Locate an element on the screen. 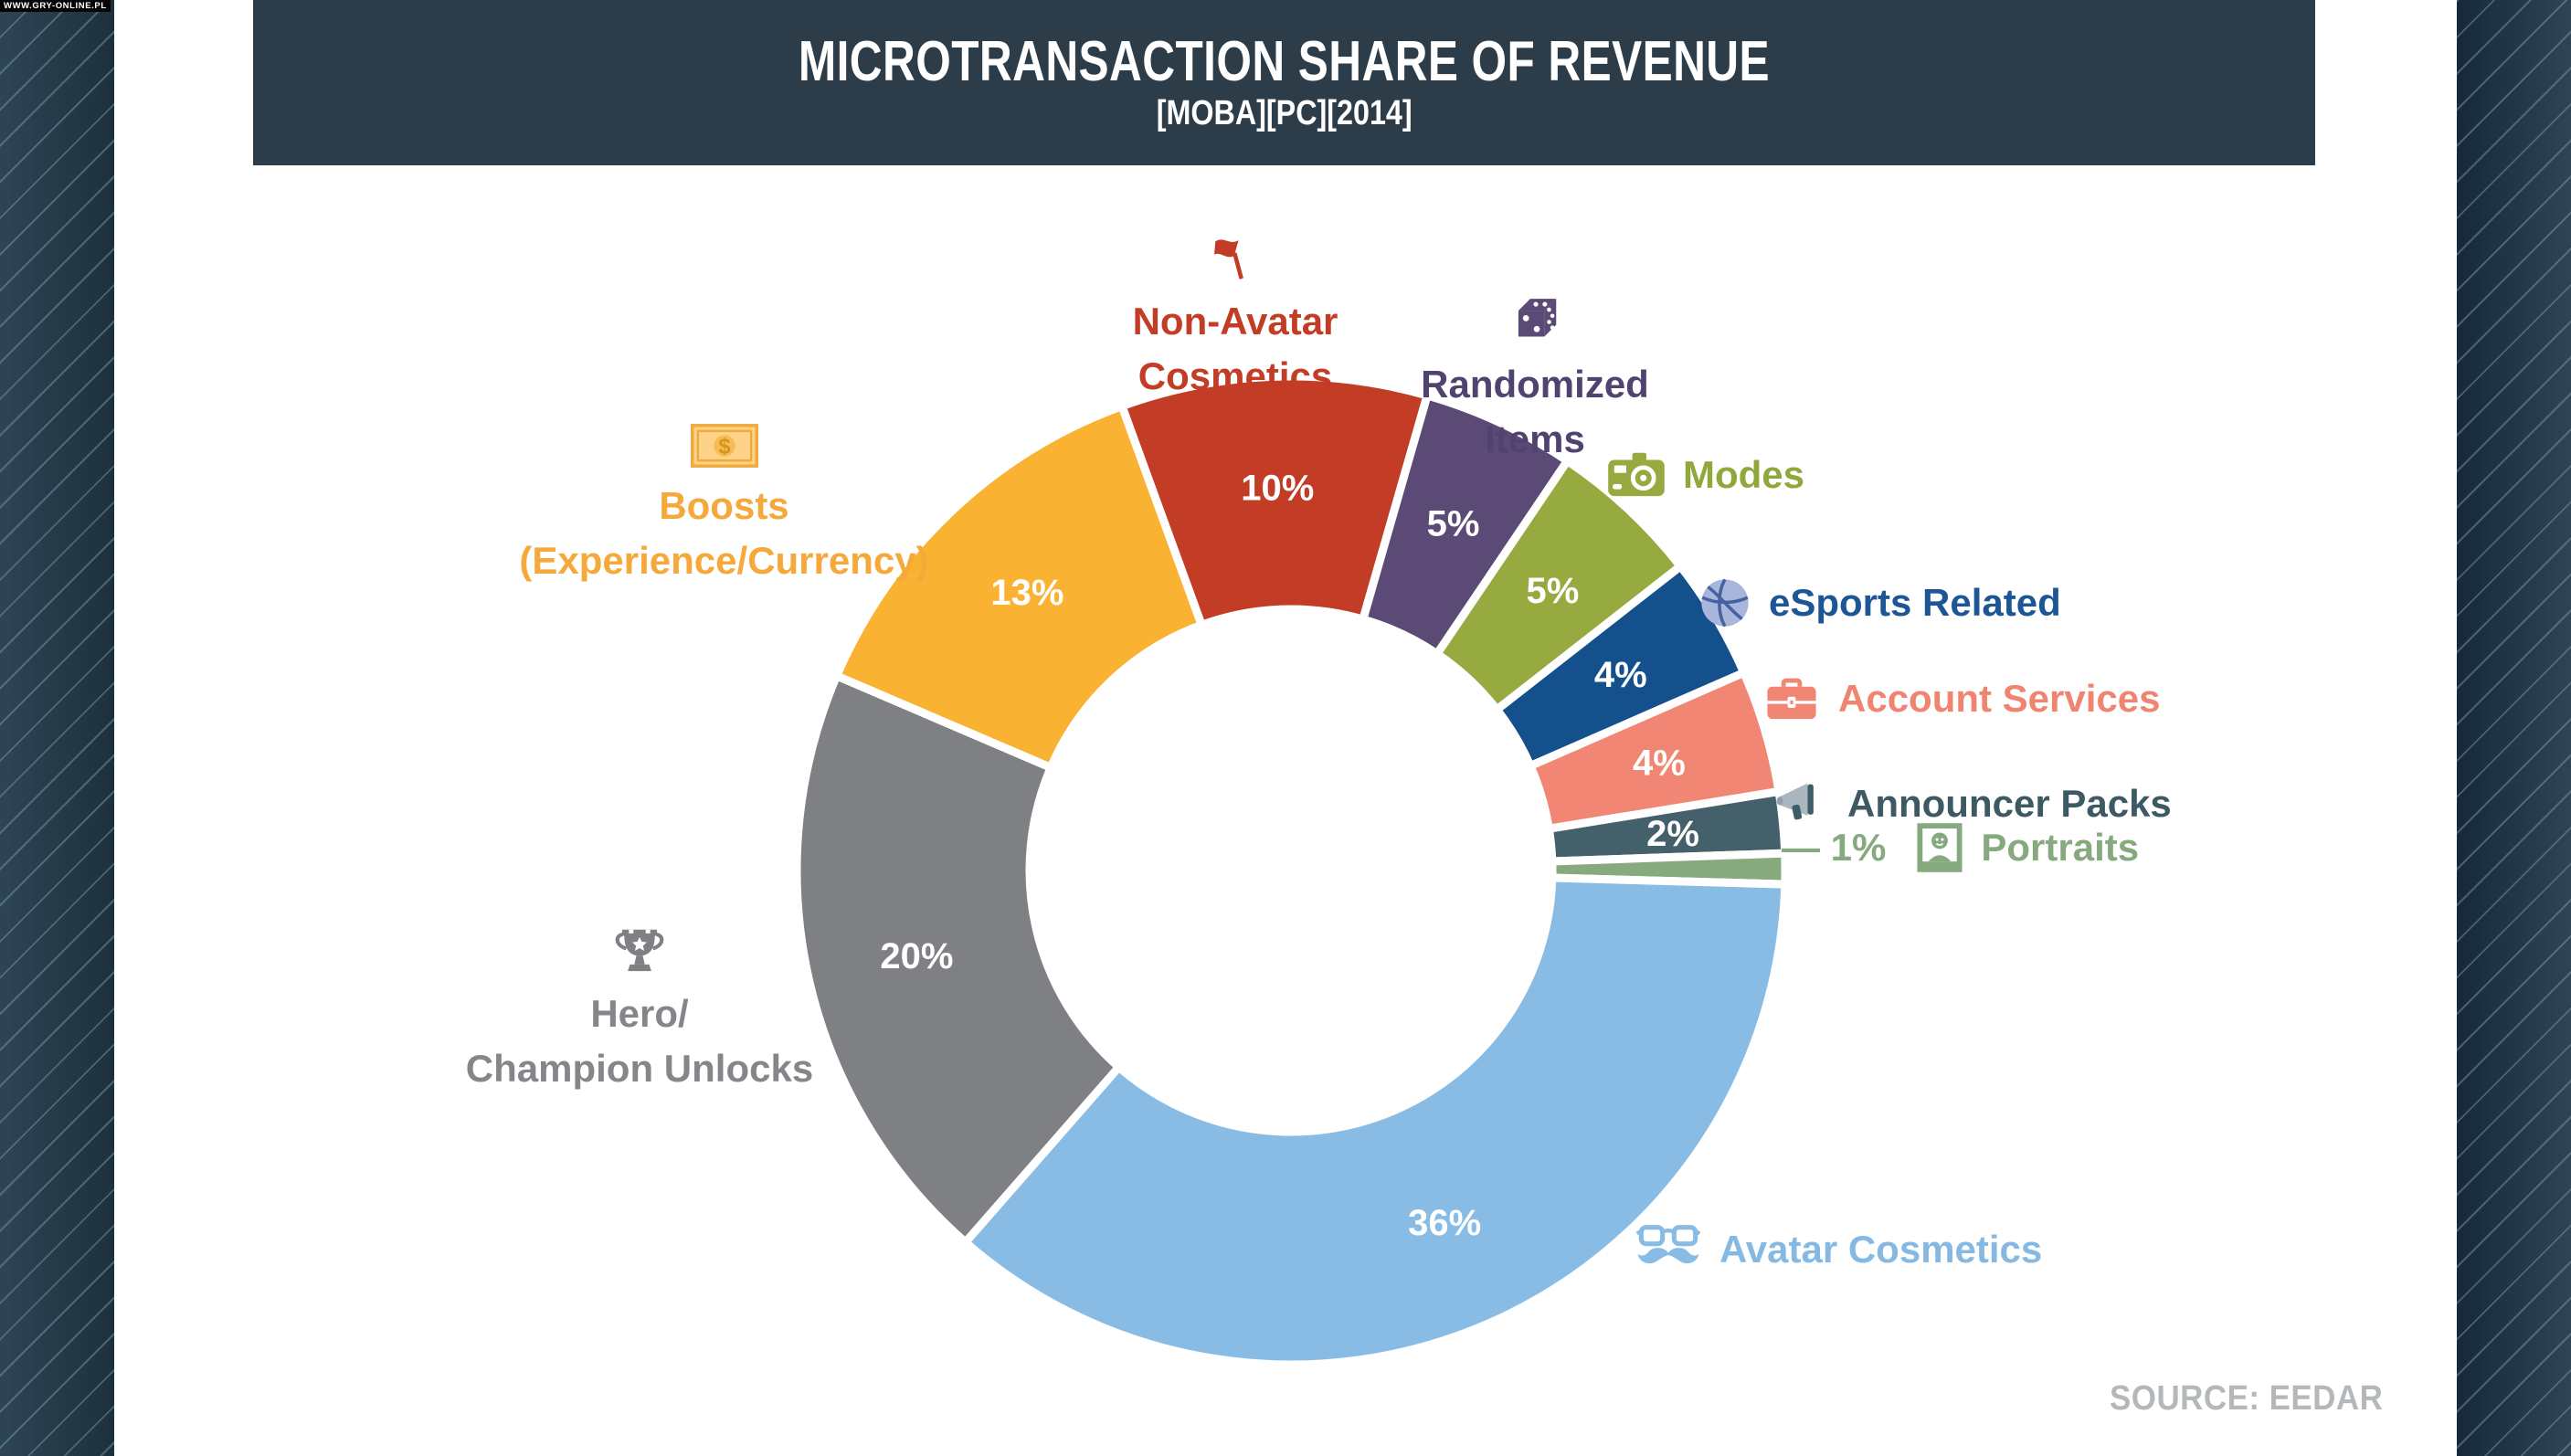 The width and height of the screenshot is (2571, 1456). watermark: WWW.GRY-ONLINE.PL is located at coordinates (55, 6).